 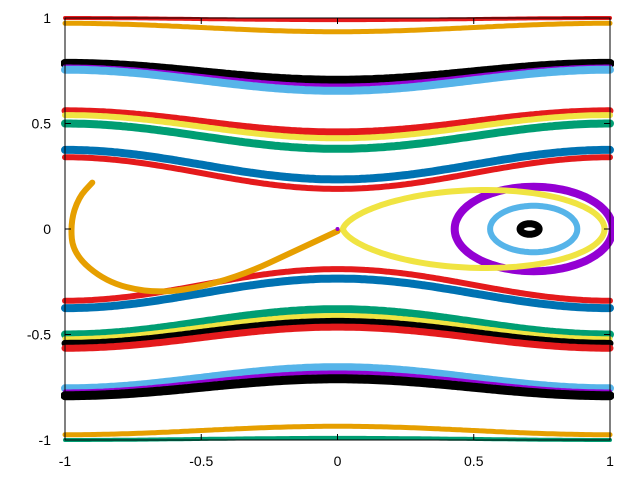 What do you see at coordinates (201, 461) in the screenshot?
I see `x-tick-label: -0.5` at bounding box center [201, 461].